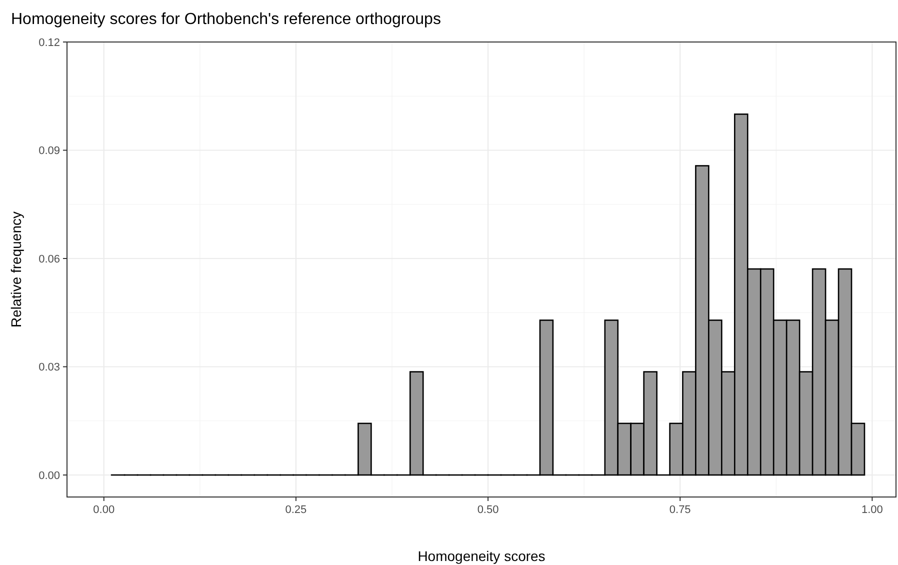 The width and height of the screenshot is (898, 565). I want to click on y-tick-label: 0.06, so click(49, 259).